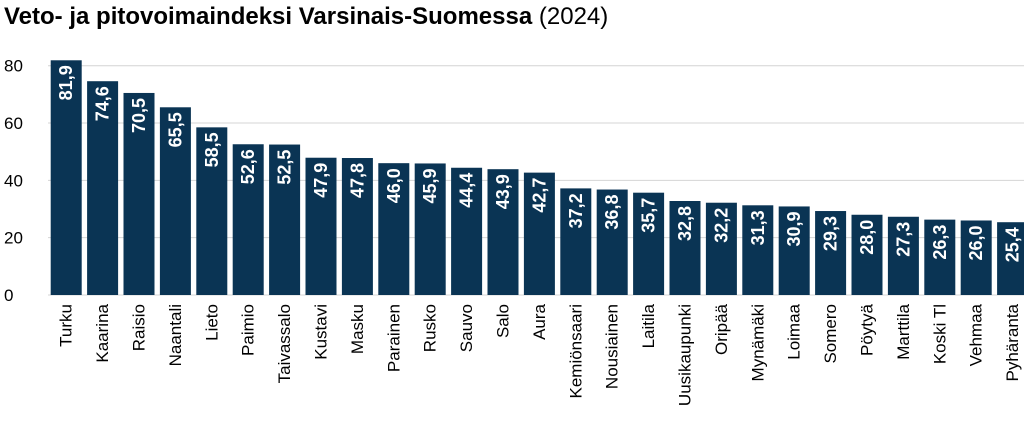 The image size is (1024, 440). I want to click on category-label: Masku, so click(357, 329).